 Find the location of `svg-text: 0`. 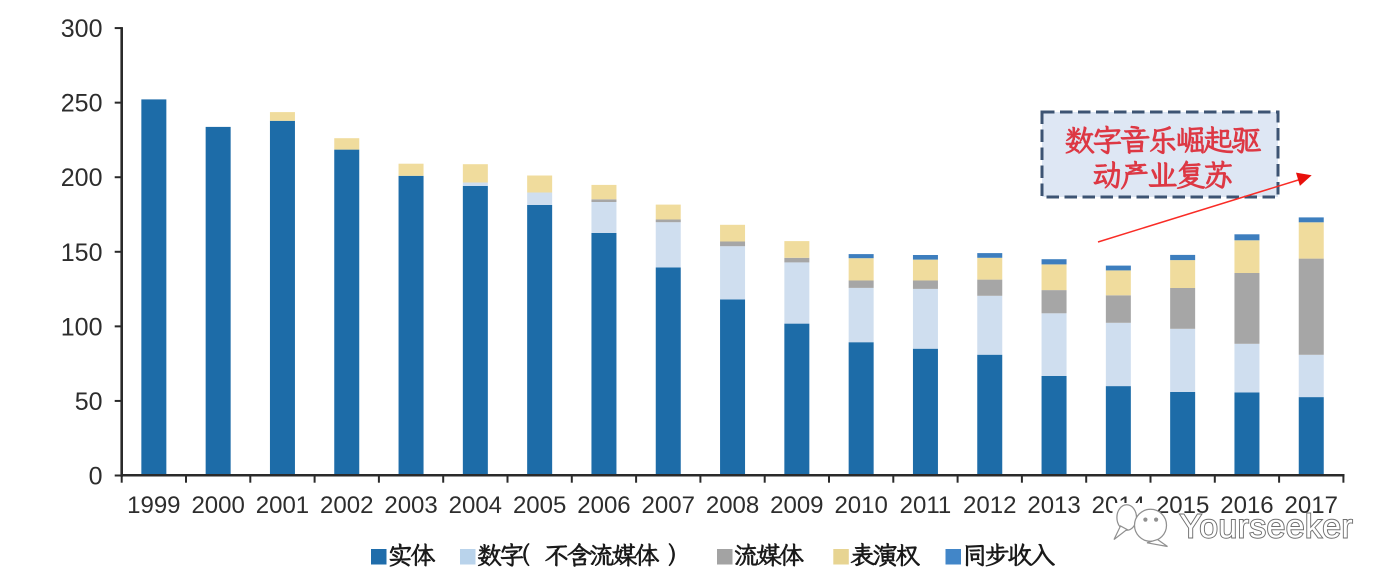

svg-text: 0 is located at coordinates (96, 477).